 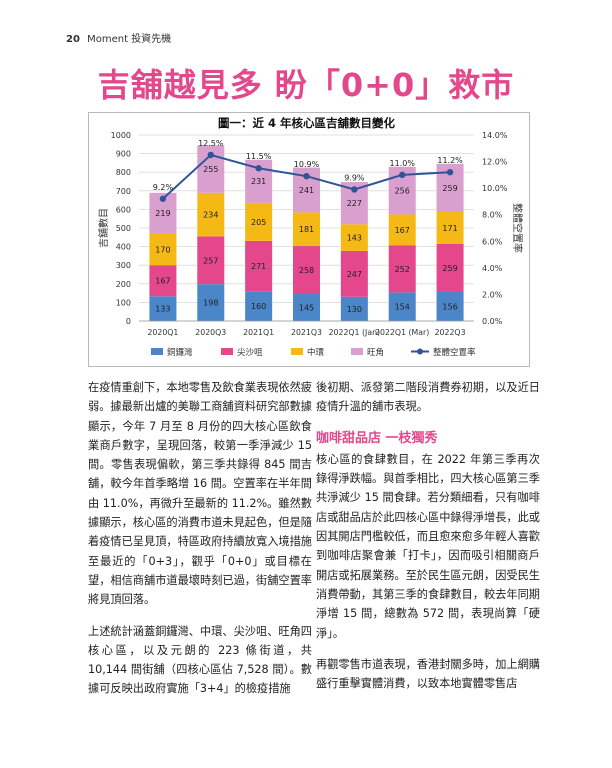 I want to click on legend-label: 中環, so click(x=316, y=352).